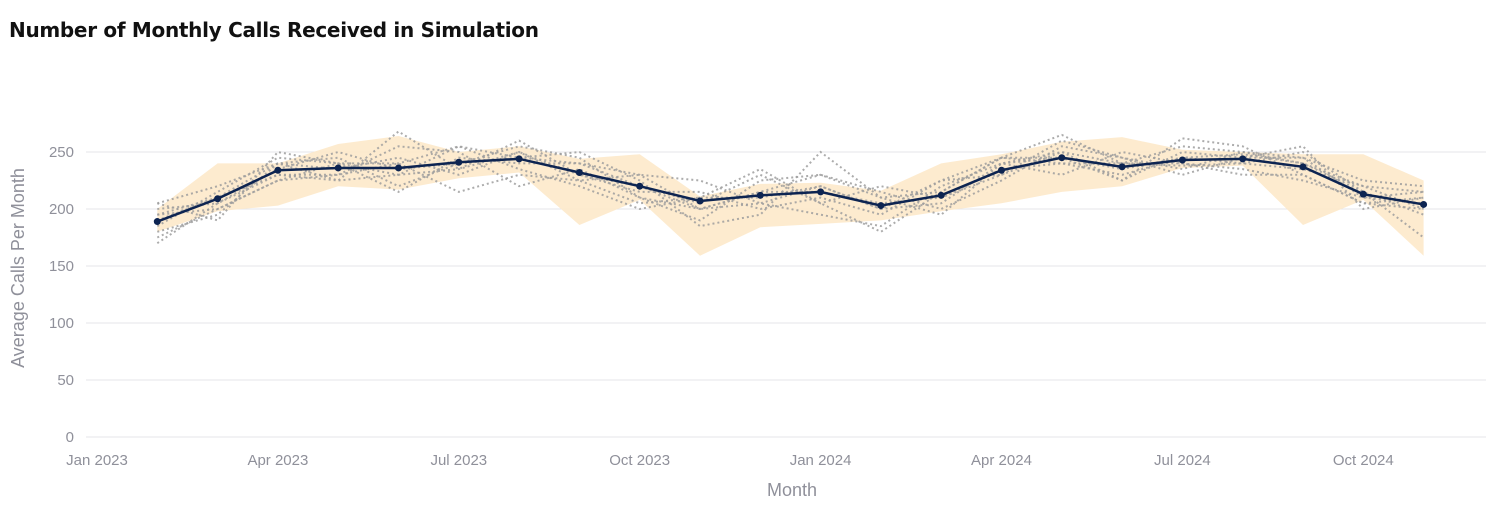 The image size is (1486, 519). Describe the element at coordinates (18, 268) in the screenshot. I see `y-axis-title: Average Calls Per Month` at that location.